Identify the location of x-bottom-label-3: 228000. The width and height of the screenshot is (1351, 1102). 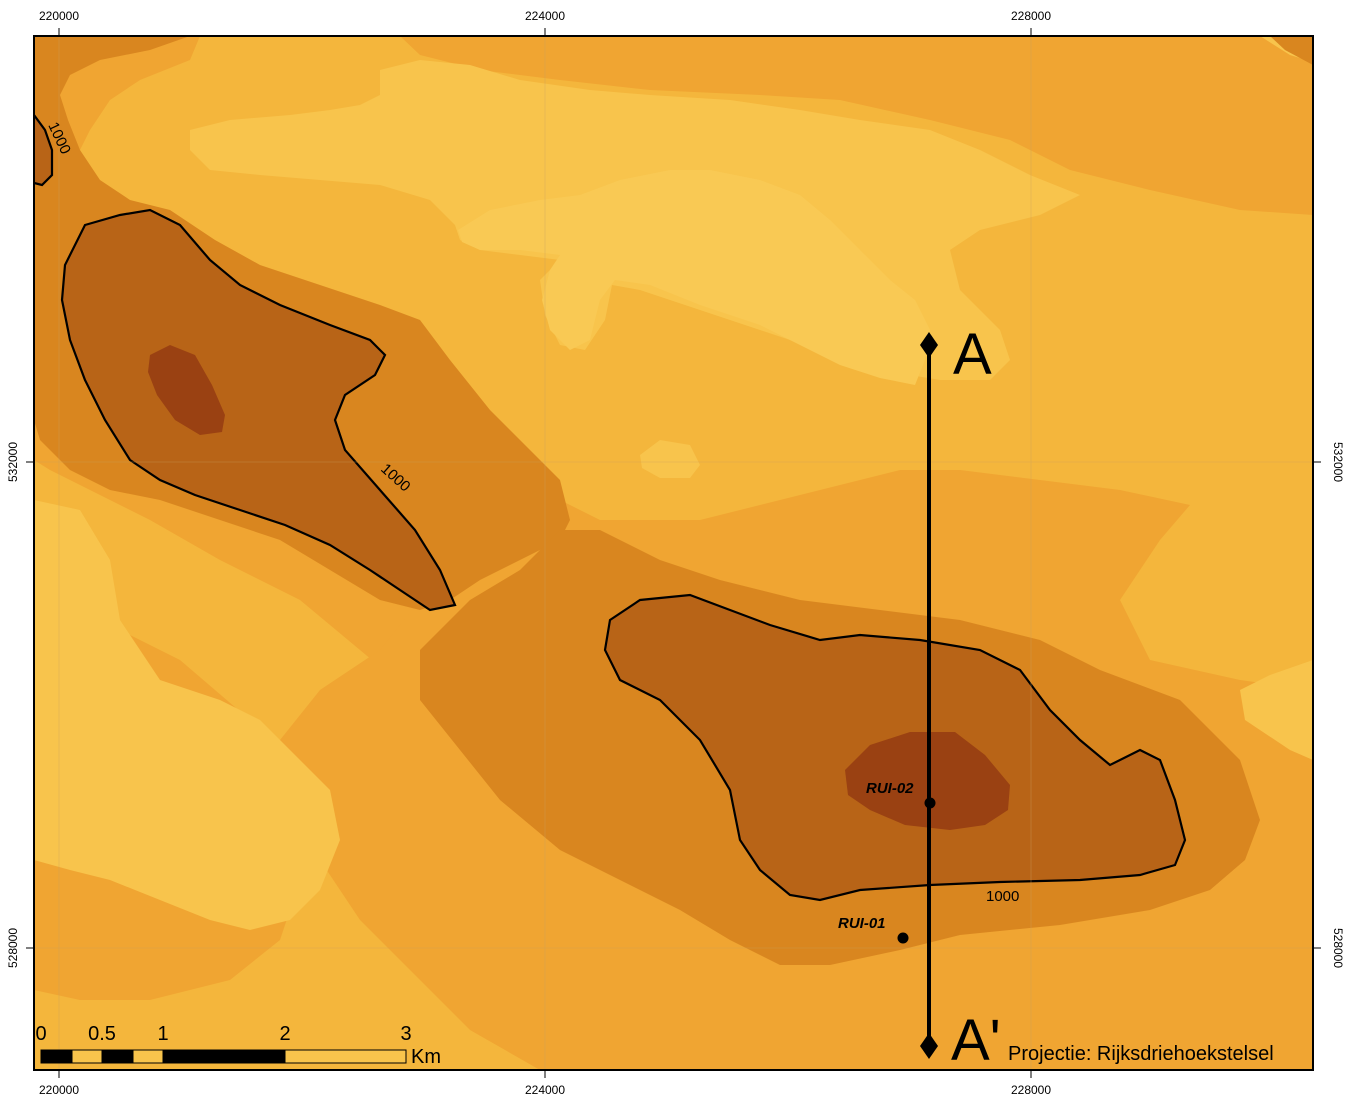
(1031, 1090).